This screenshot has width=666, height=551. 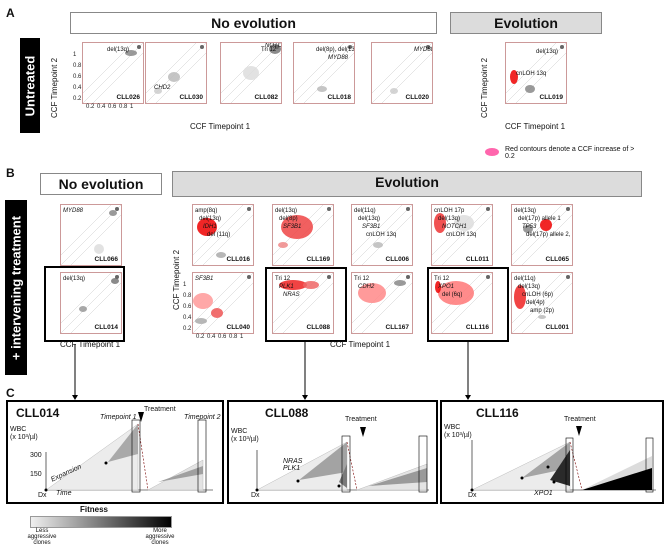 I want to click on ytick: 300, so click(x=36, y=455).